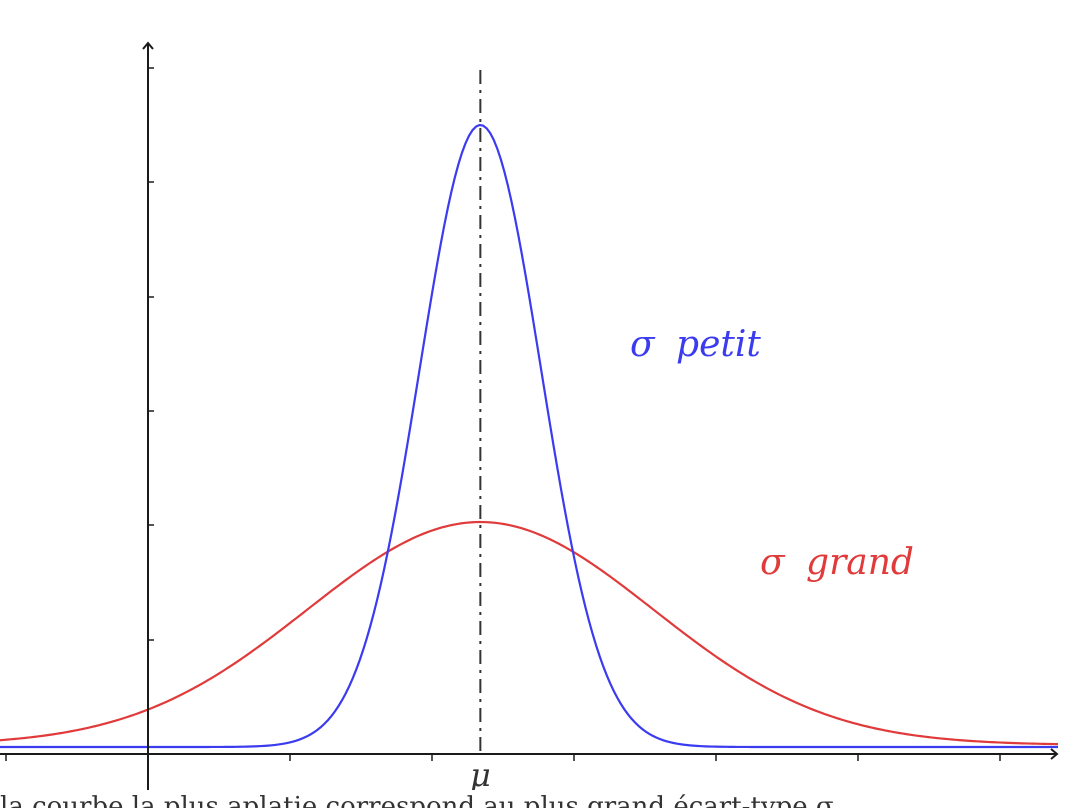  I want to click on curve-label-sigma-petit-word: petit, so click(718, 344).